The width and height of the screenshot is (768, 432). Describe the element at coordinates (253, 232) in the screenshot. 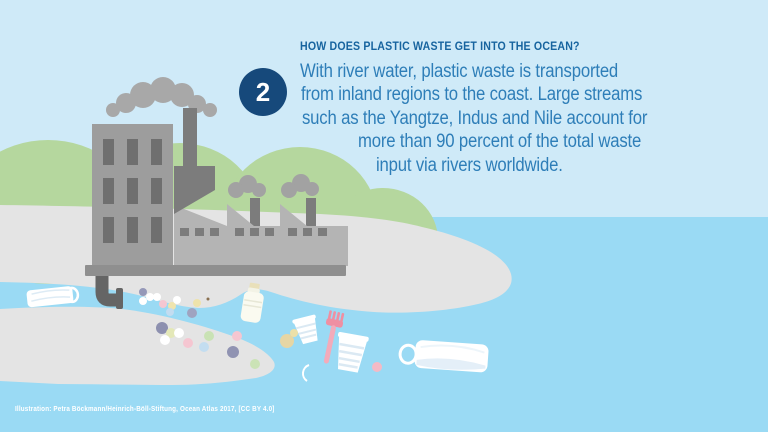

I see `hall-windows` at that location.